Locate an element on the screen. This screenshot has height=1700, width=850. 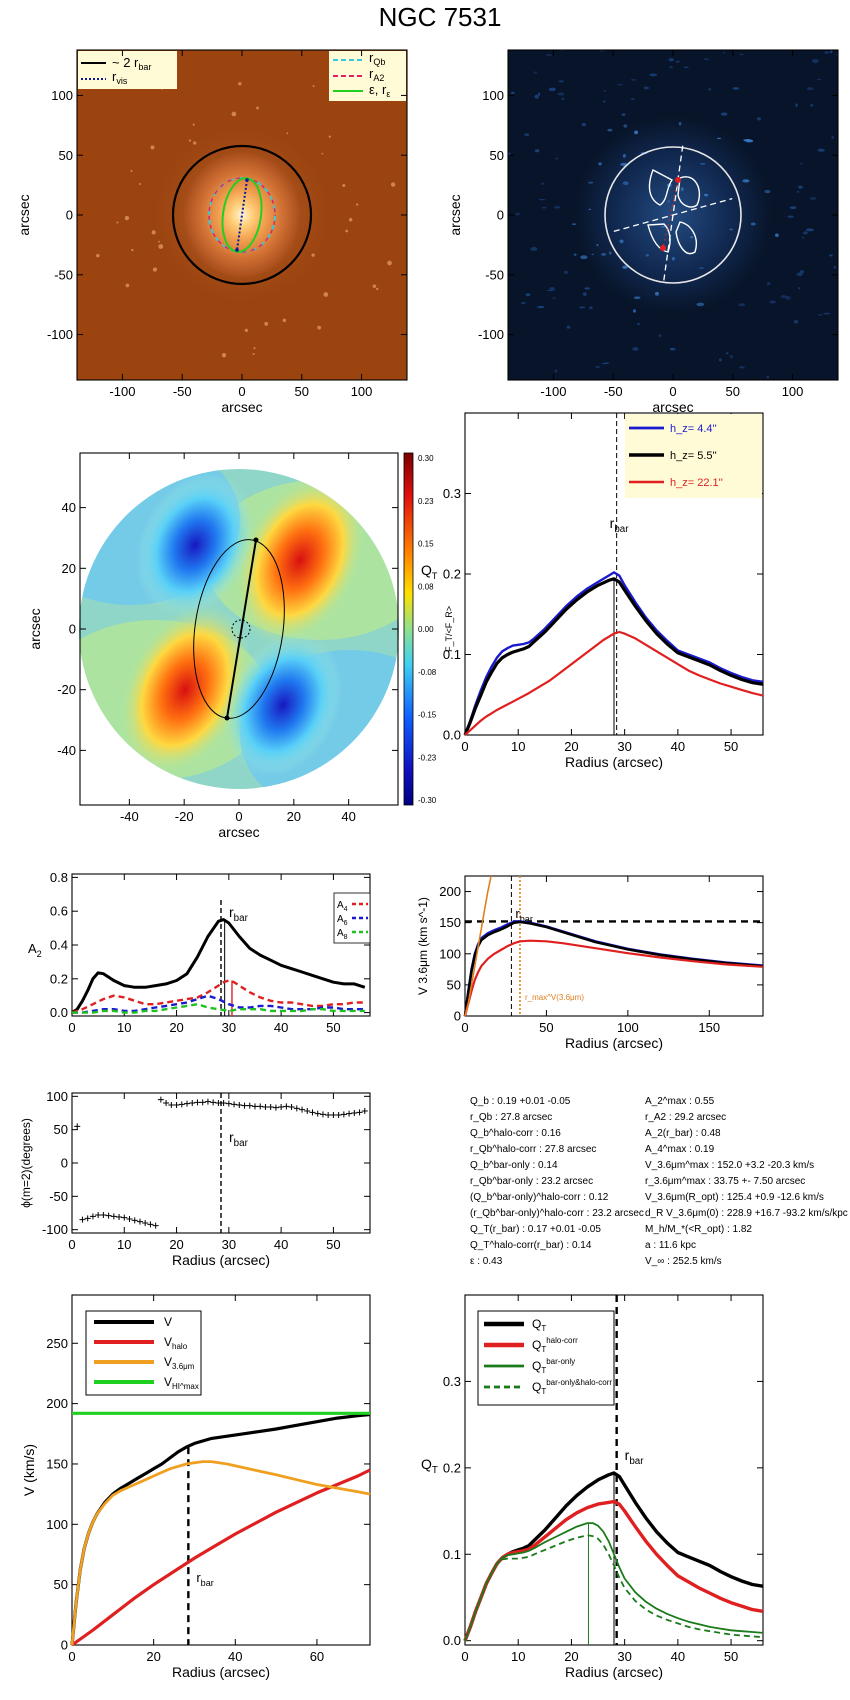
contour-nw is located at coordinates (689, 192).